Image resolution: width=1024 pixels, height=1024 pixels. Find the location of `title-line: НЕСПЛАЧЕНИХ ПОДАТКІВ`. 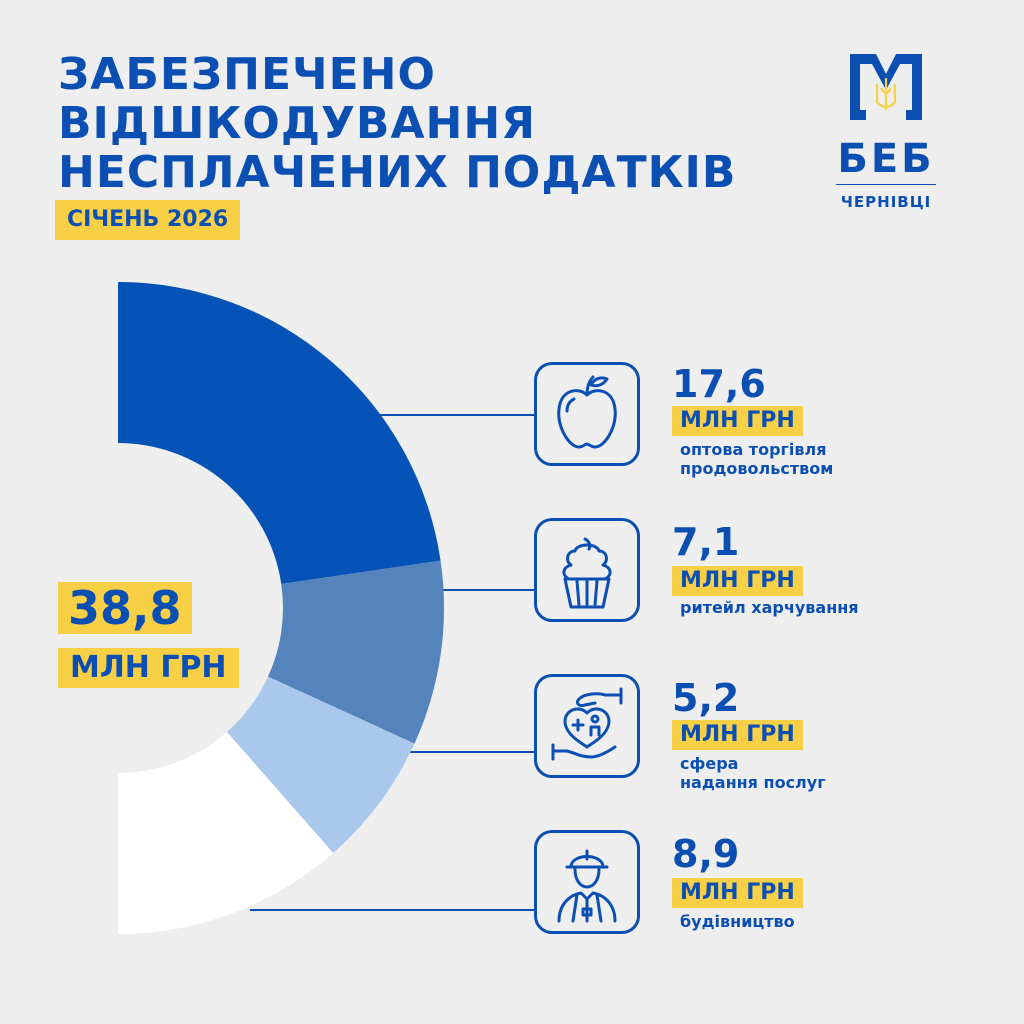

title-line: НЕСПЛАЧЕНИХ ПОДАТКІВ is located at coordinates (397, 172).